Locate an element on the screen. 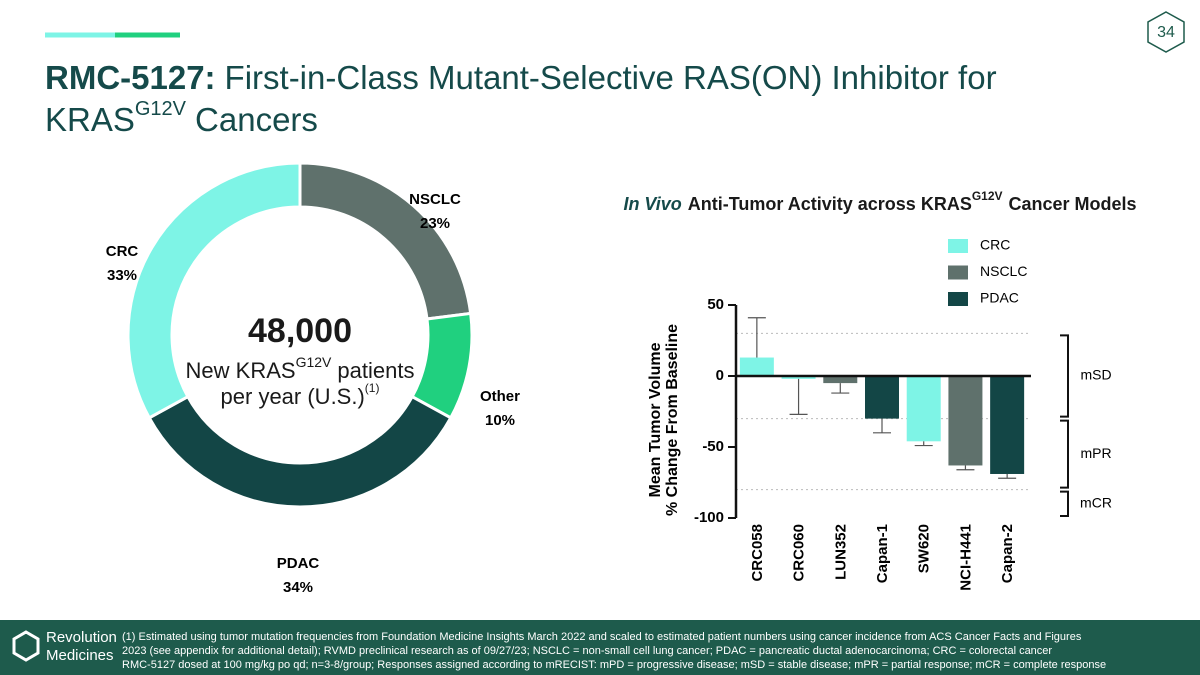 Image resolution: width=1200 pixels, height=675 pixels. title-italic: In Vivo is located at coordinates (652, 204).